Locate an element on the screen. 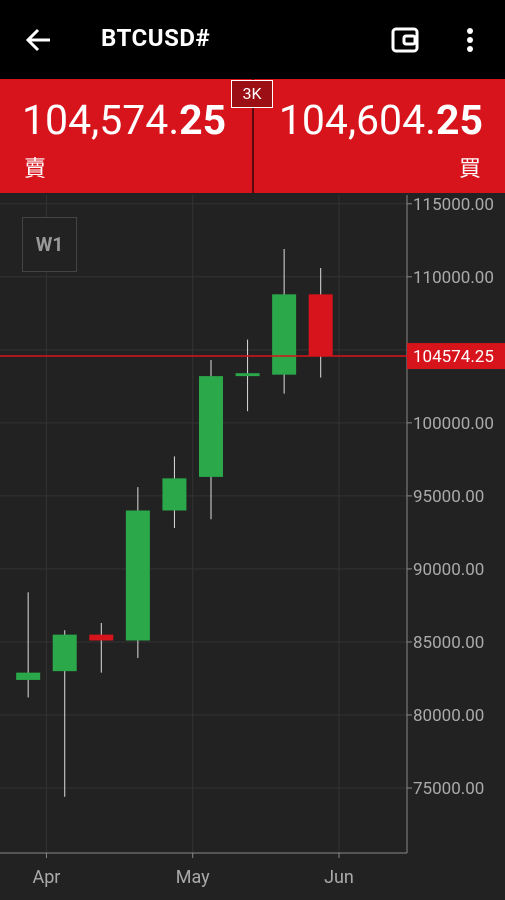 Image resolution: width=505 pixels, height=900 pixels. menu-button is located at coordinates (470, 40).